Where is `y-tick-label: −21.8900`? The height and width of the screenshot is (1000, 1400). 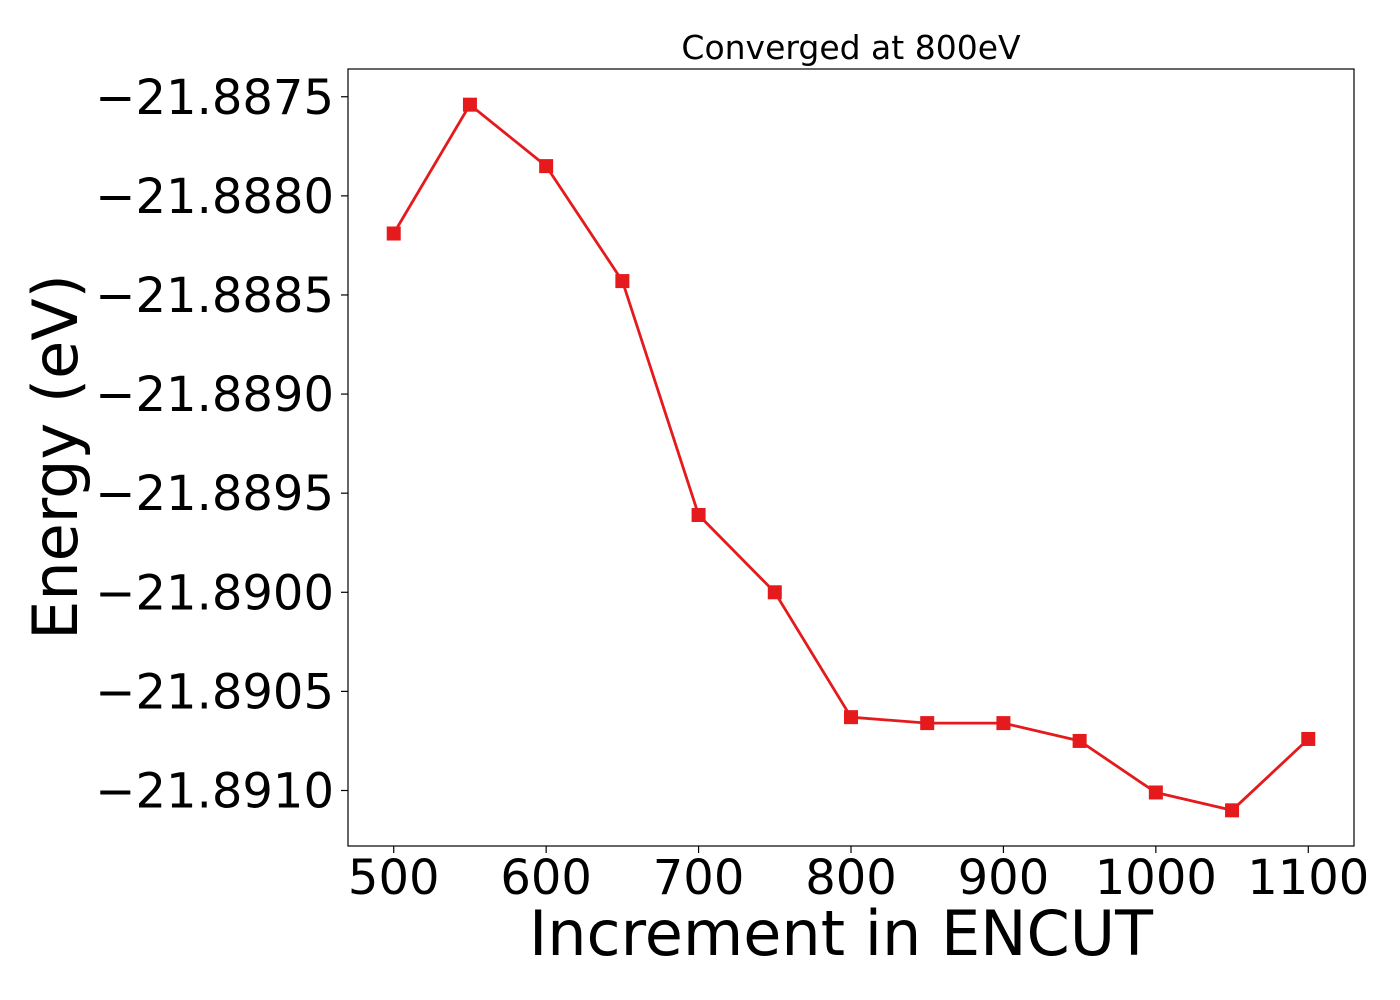 y-tick-label: −21.8900 is located at coordinates (214, 593).